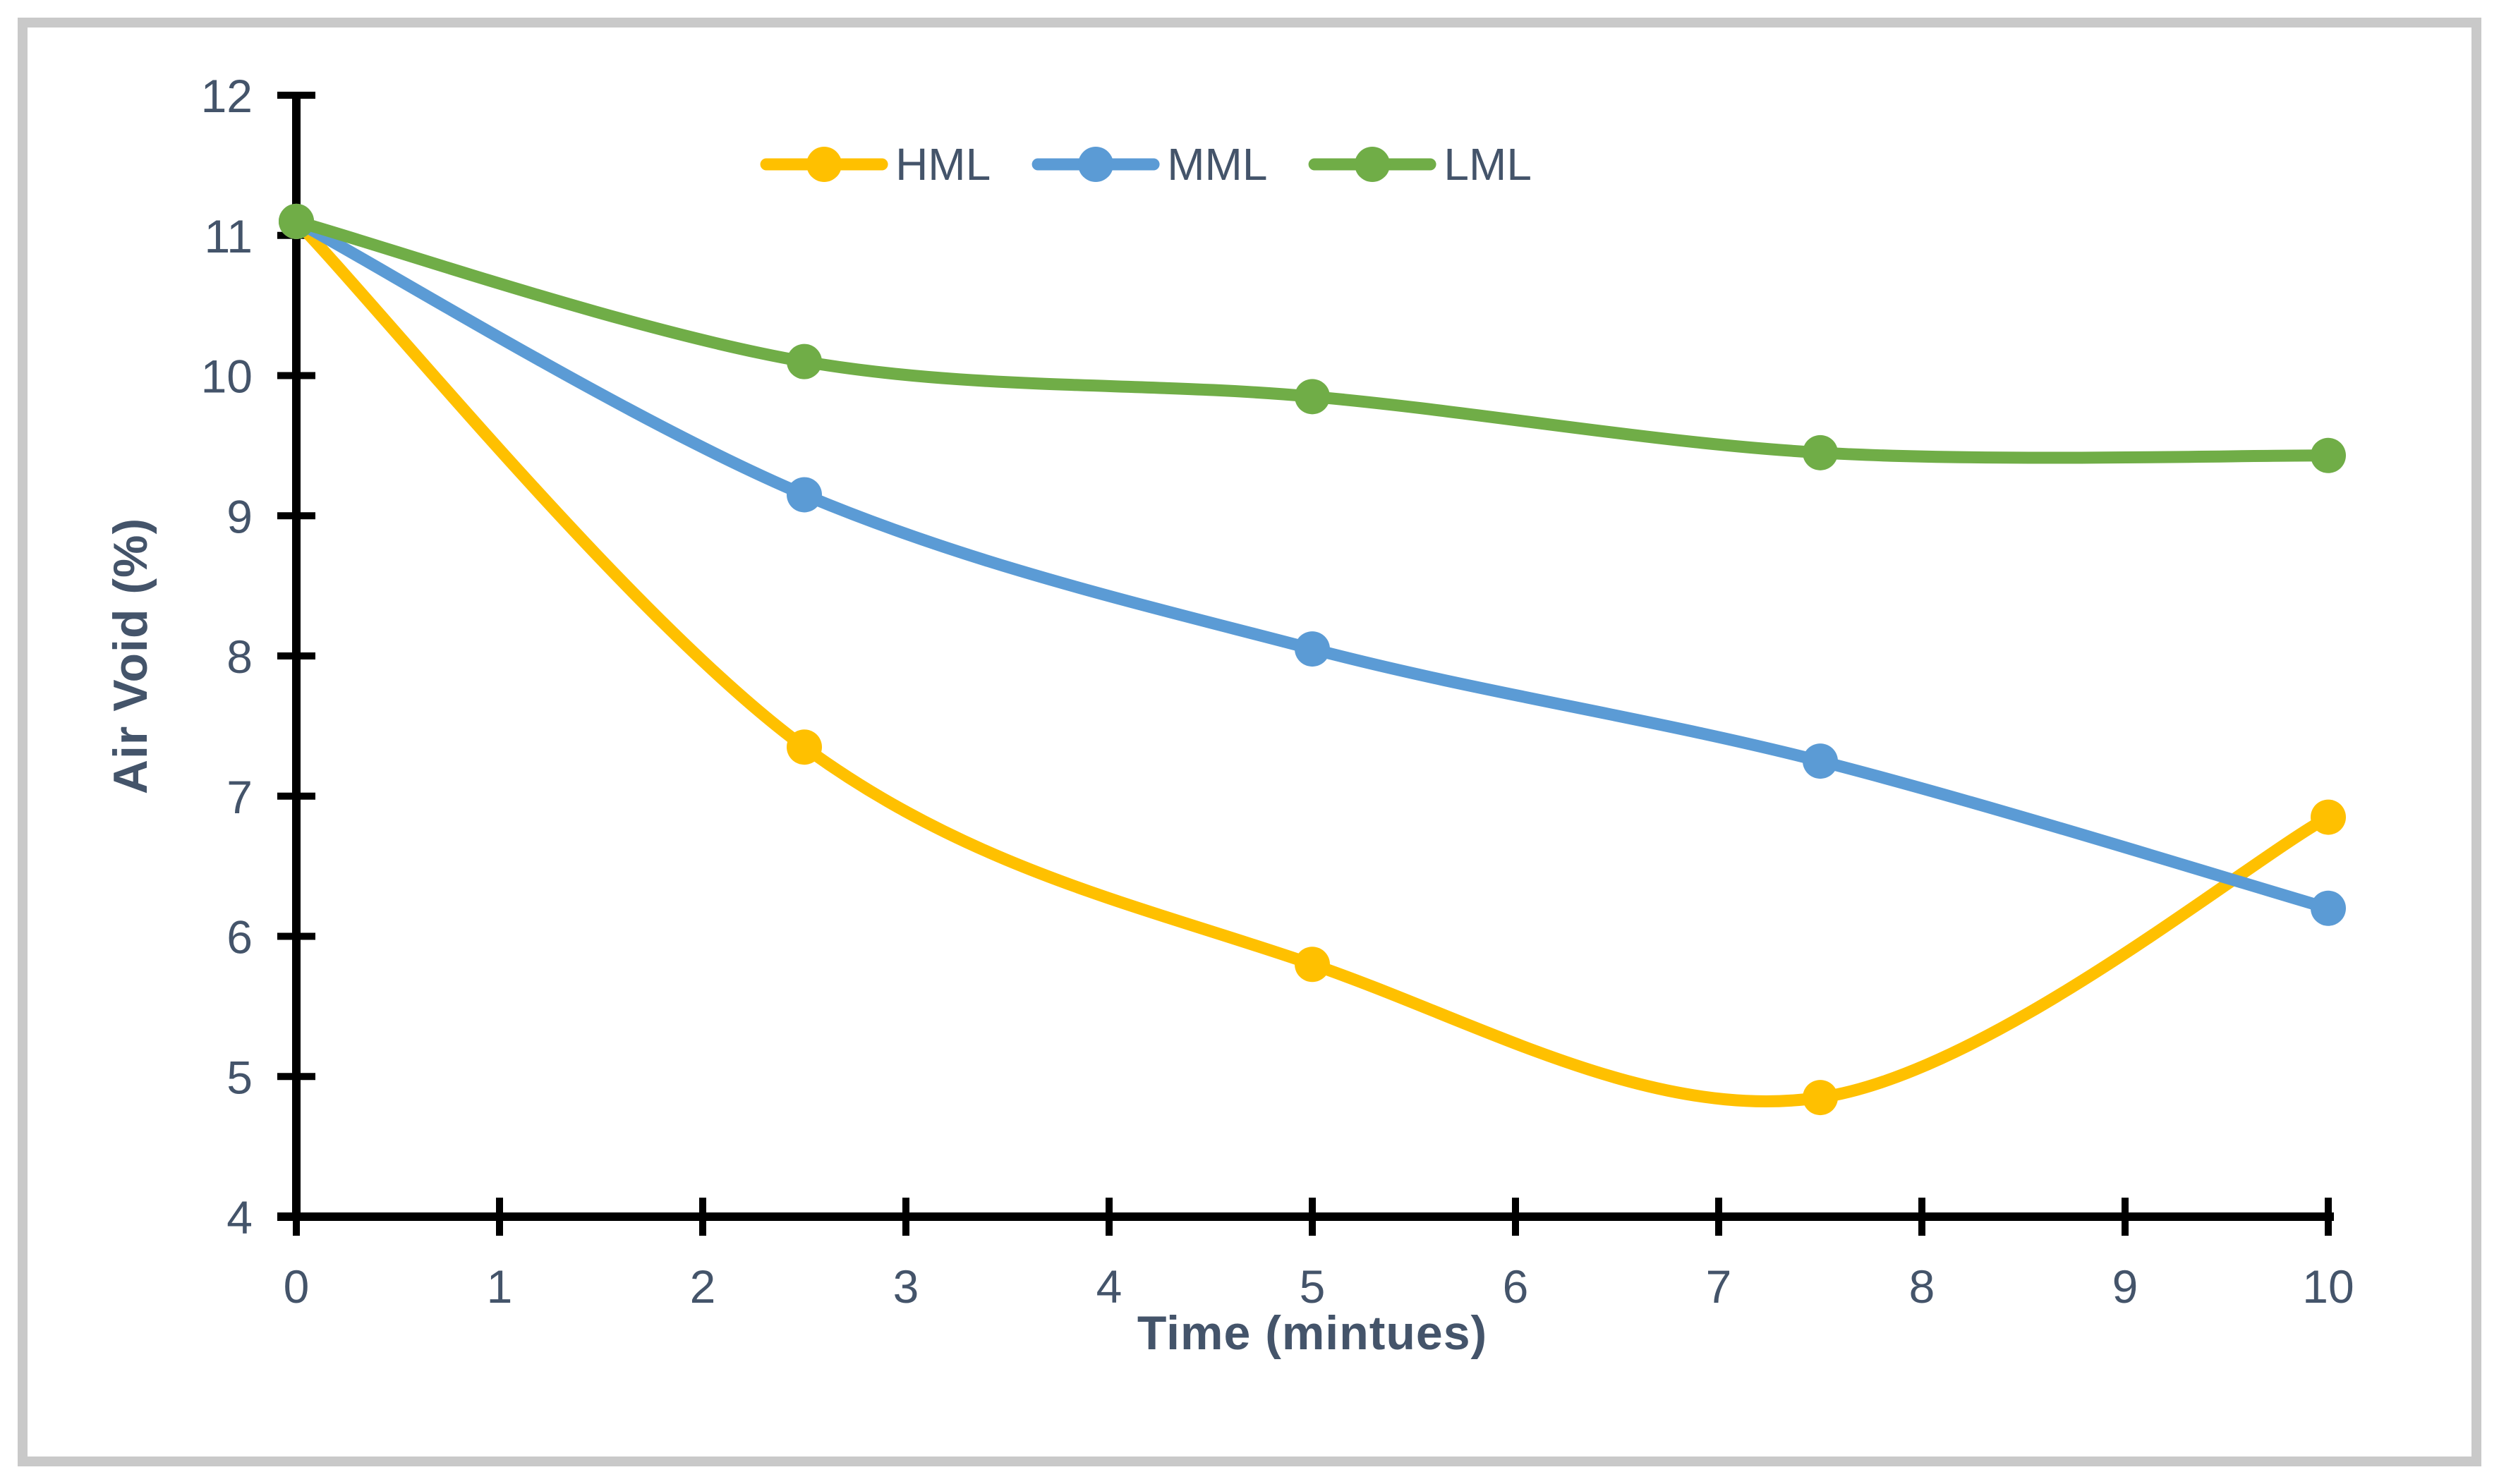  Describe the element at coordinates (2328, 1286) in the screenshot. I see `x-tick-label: 10` at that location.